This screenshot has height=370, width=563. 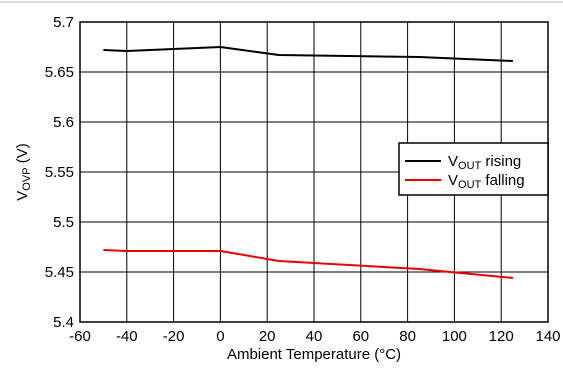 What do you see at coordinates (501, 336) in the screenshot?
I see `x-tick-label: 120` at bounding box center [501, 336].